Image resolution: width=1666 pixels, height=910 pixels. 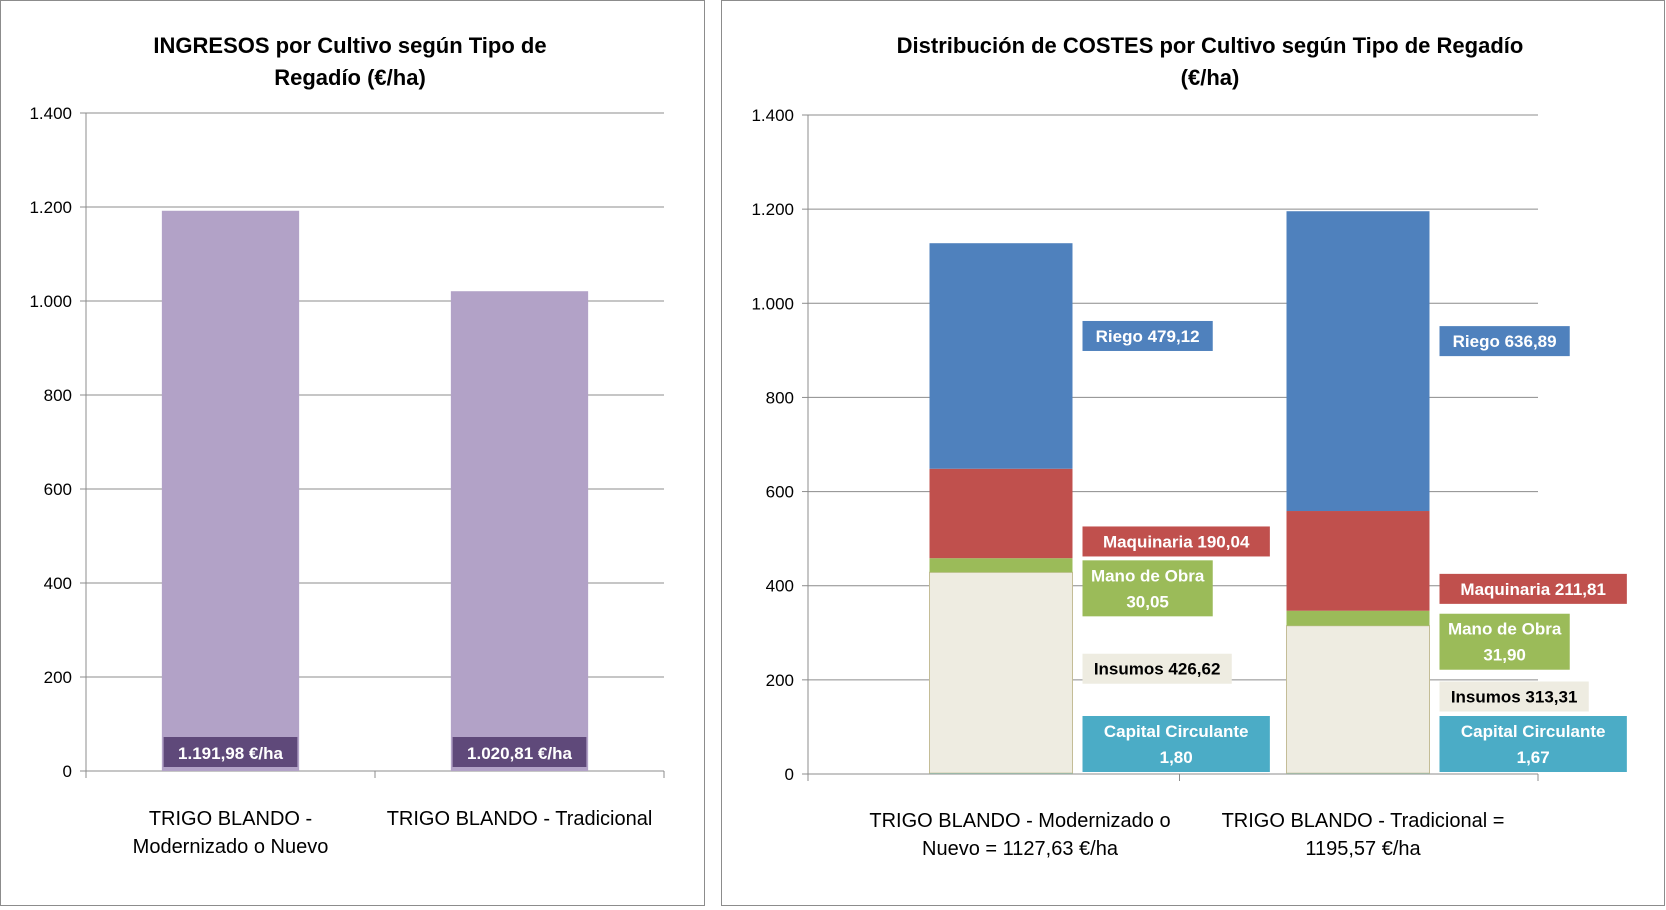 I want to click on income-y-tick-label: 1.000, so click(x=50, y=301).